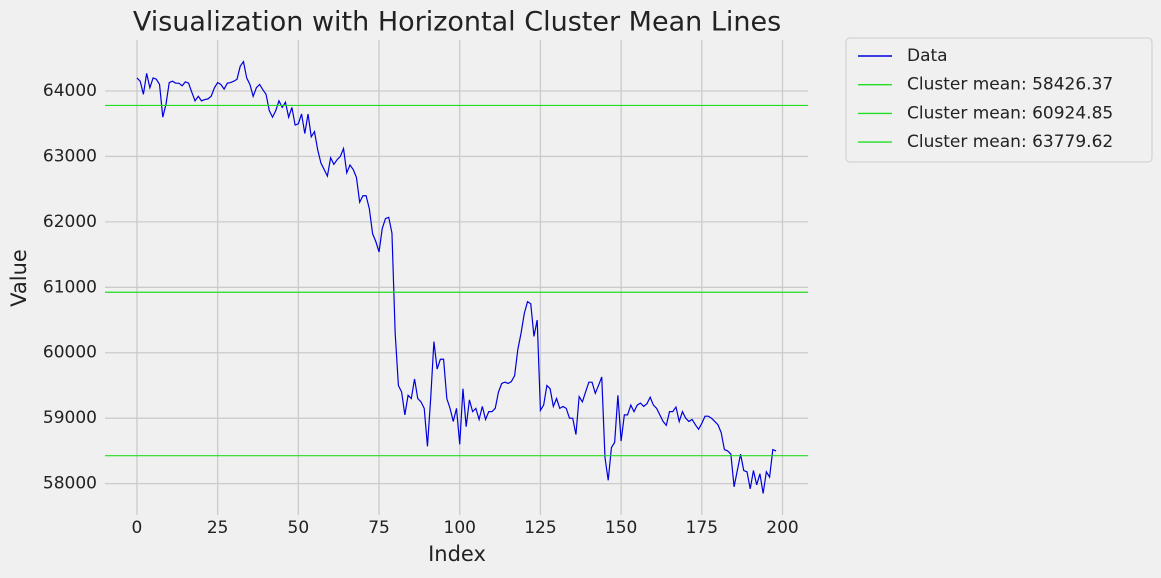 The width and height of the screenshot is (1161, 578). Describe the element at coordinates (379, 528) in the screenshot. I see `x-tick-label: 75` at that location.